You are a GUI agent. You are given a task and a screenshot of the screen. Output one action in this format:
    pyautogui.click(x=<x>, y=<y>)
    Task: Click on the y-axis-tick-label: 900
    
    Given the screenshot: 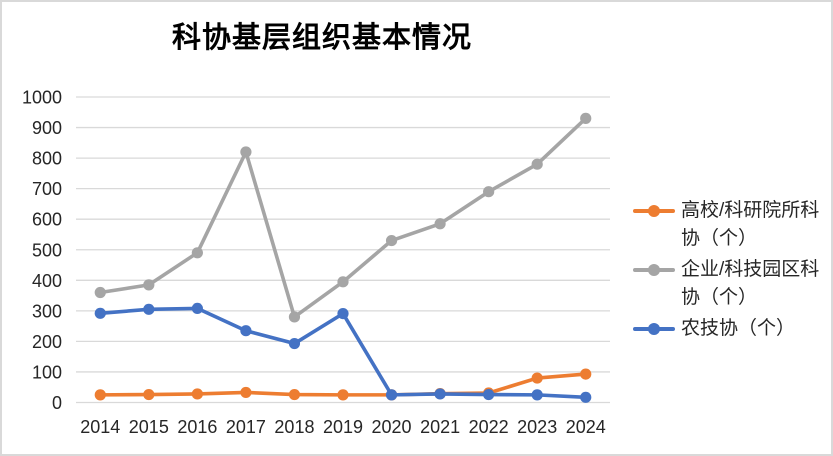 What is the action you would take?
    pyautogui.click(x=47, y=128)
    